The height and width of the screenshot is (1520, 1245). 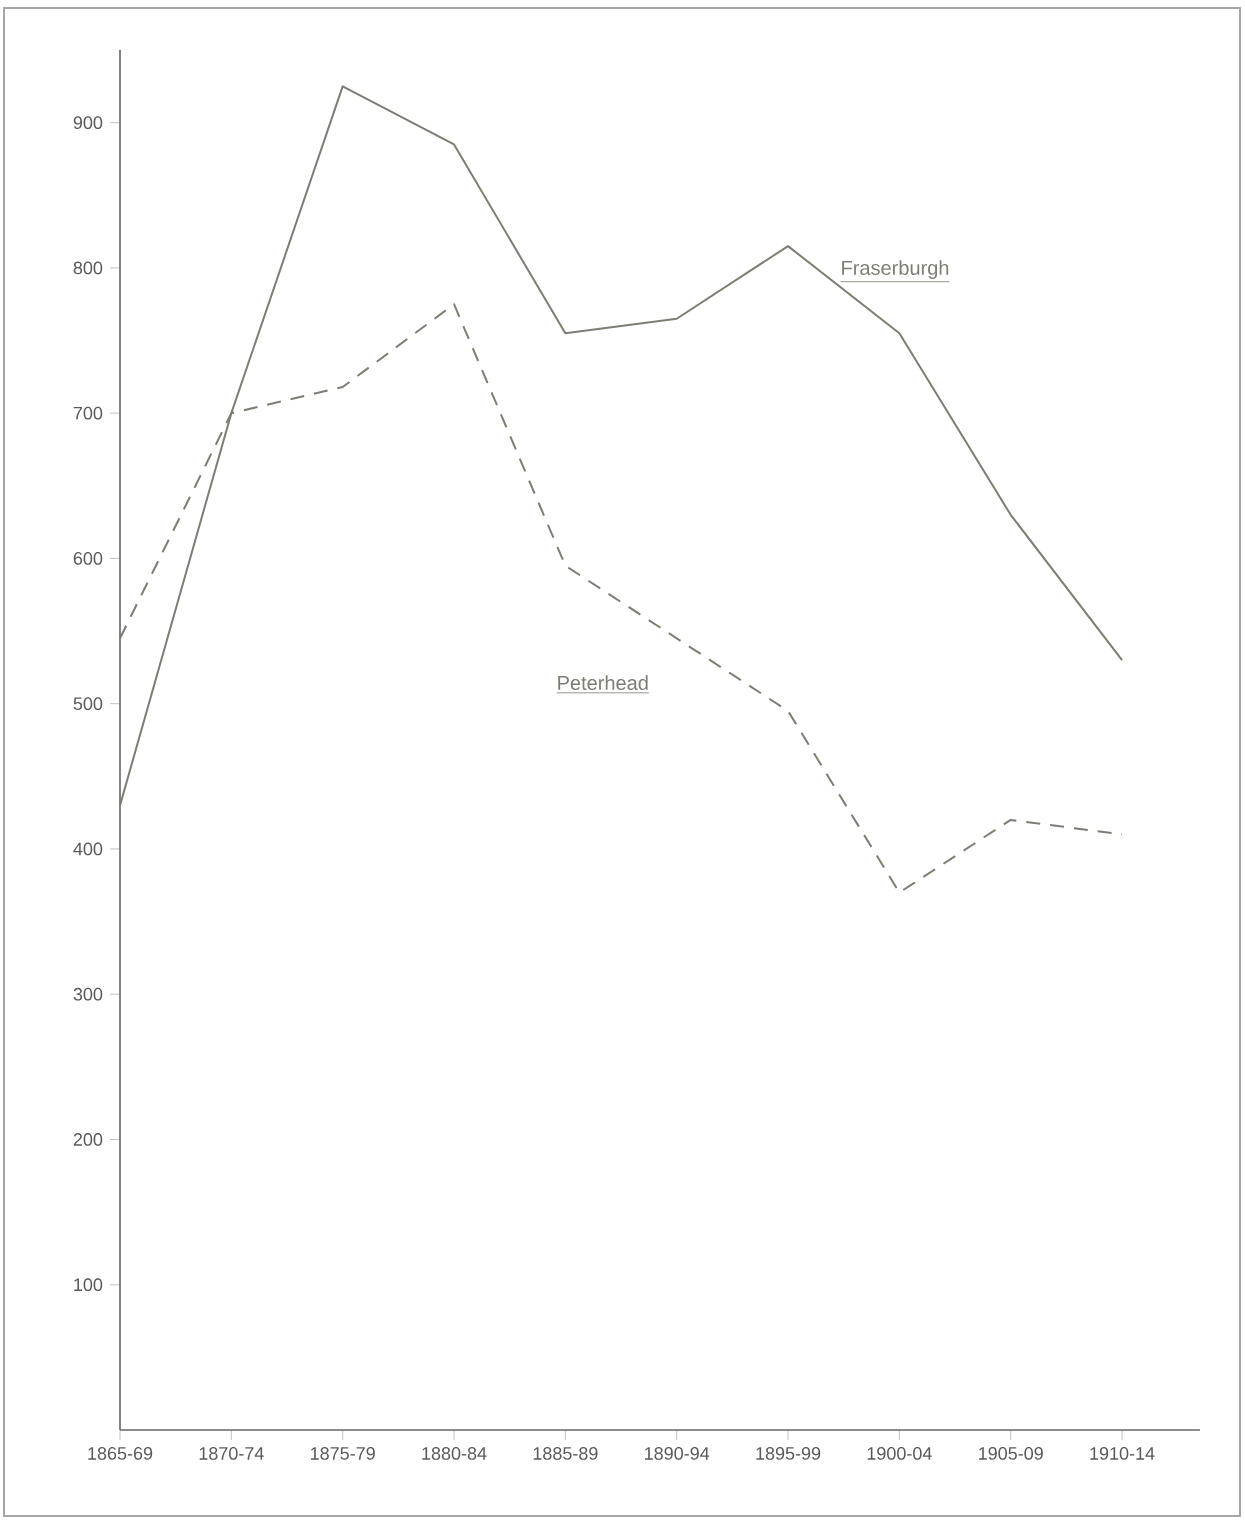 I want to click on y-tick-label: 300, so click(x=88, y=994).